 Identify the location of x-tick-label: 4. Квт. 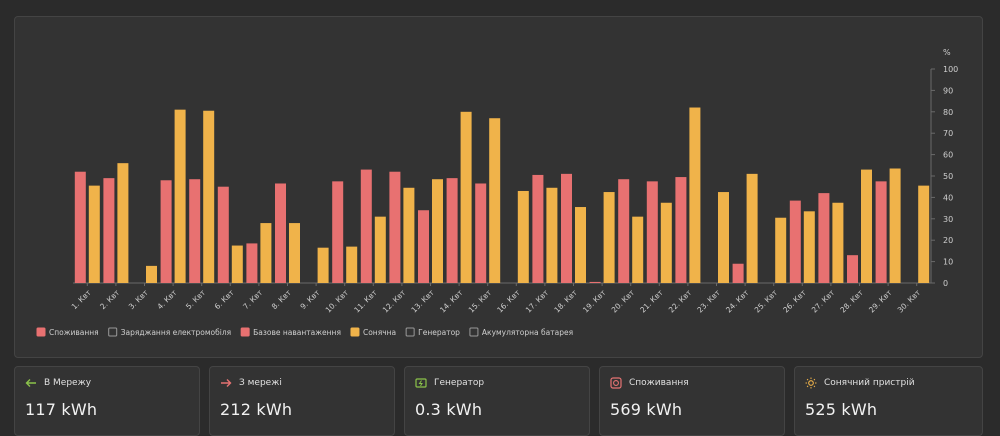
(167, 300).